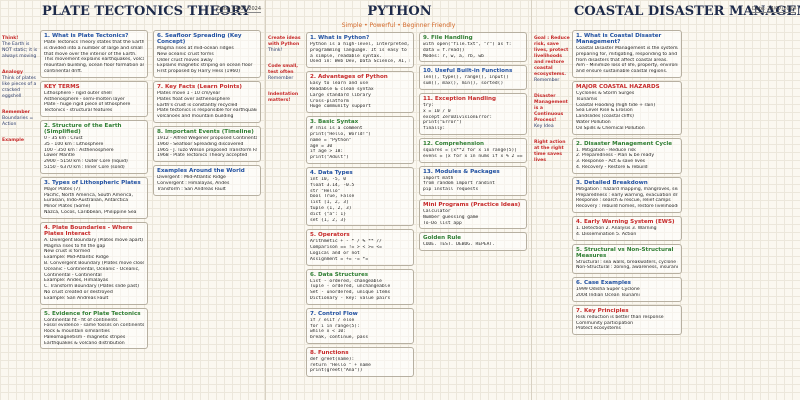 The width and height of the screenshot is (800, 400). Describe the element at coordinates (195, 117) in the screenshot. I see `section-line: volcanoes and mountain building` at that location.